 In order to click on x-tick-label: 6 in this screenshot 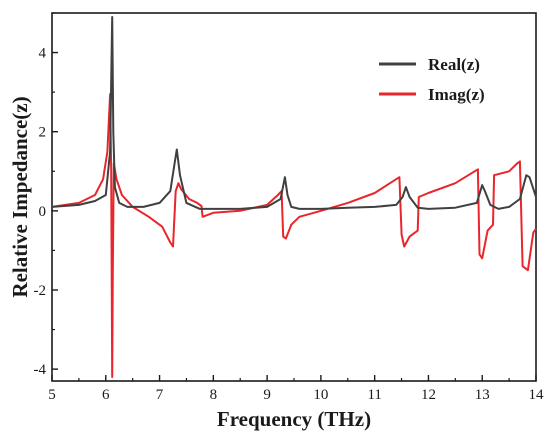, I will do `click(106, 395)`.